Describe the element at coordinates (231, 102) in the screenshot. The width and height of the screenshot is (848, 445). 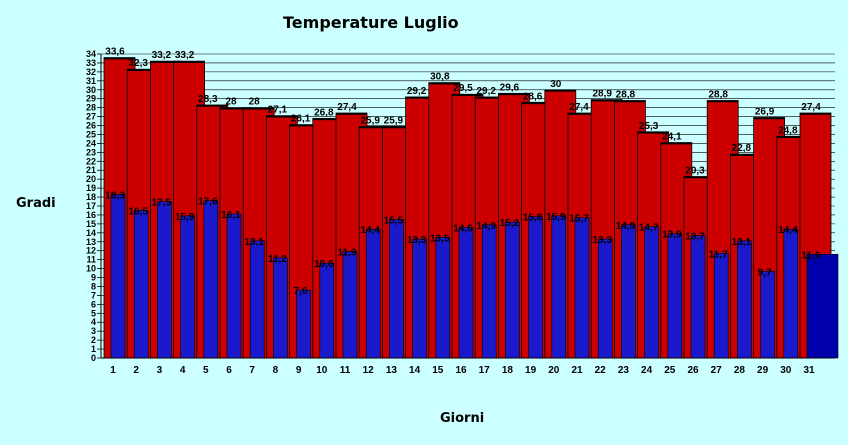
I see `max-temp-label: 28` at that location.